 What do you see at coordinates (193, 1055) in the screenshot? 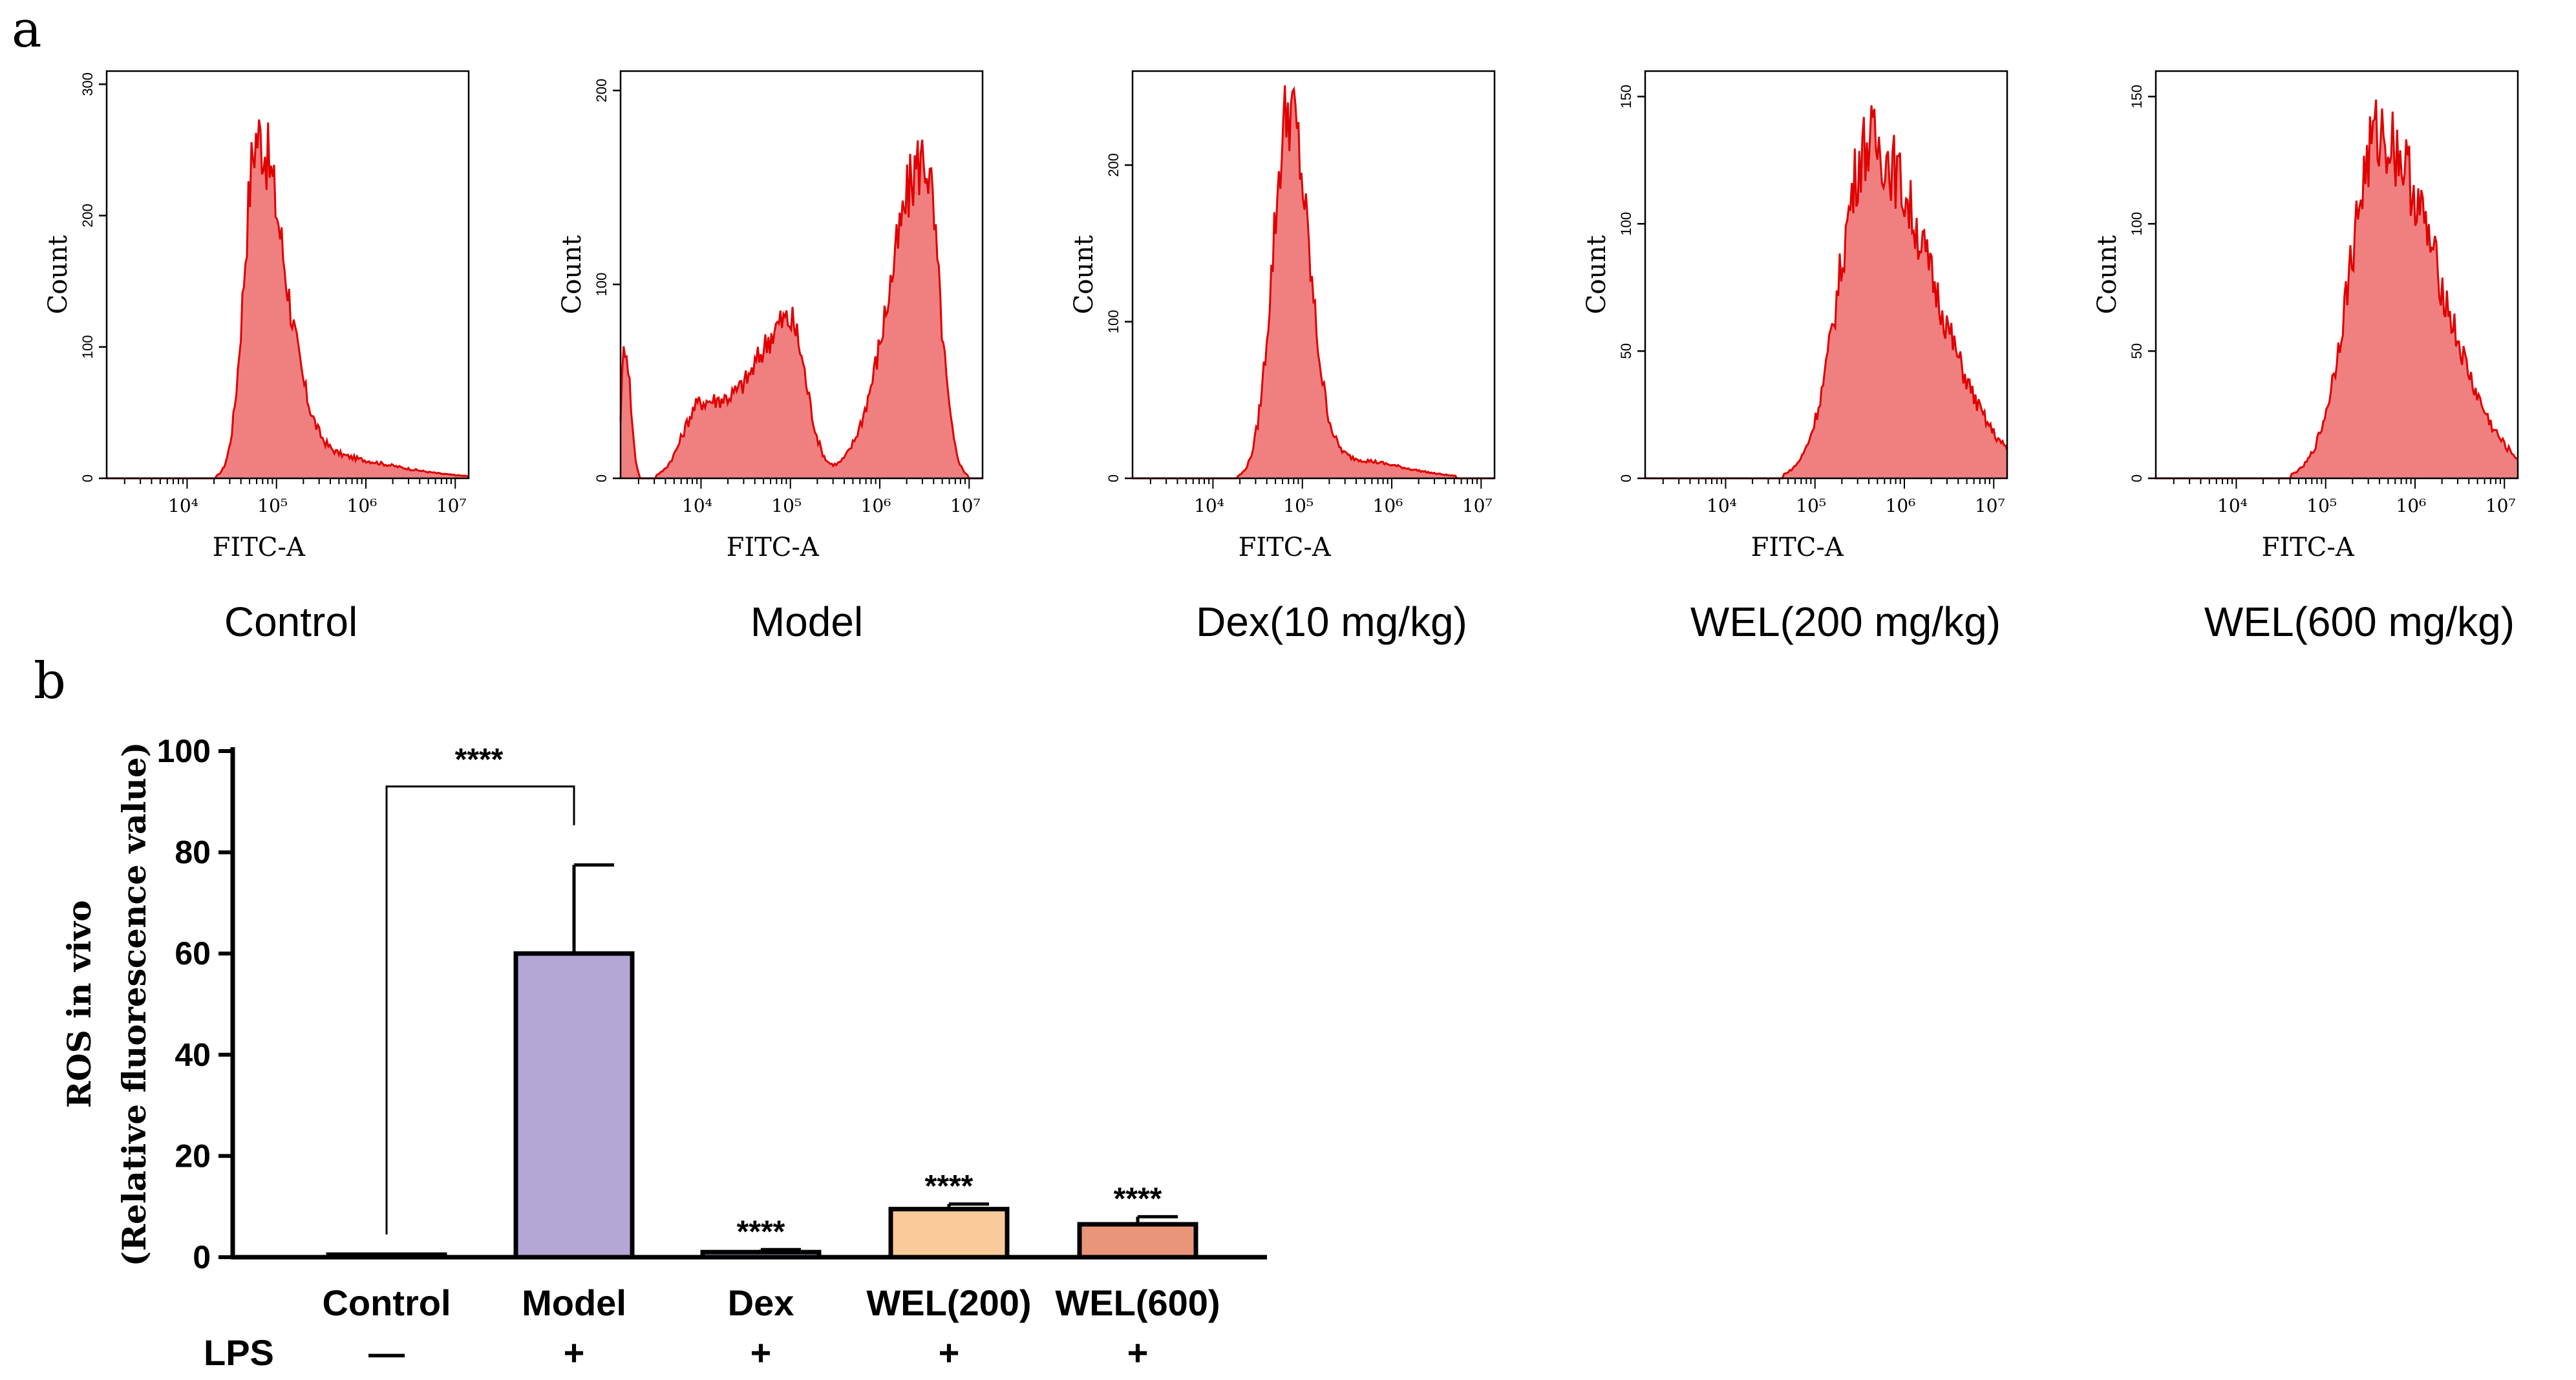
I see `y-tick-label: 40` at bounding box center [193, 1055].